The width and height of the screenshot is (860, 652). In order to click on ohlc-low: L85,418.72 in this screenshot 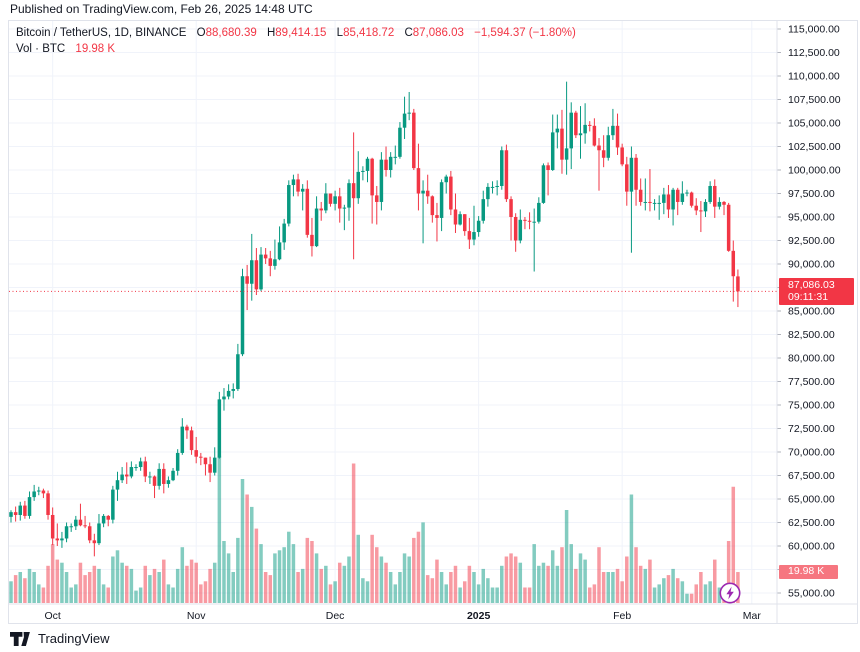, I will do `click(366, 33)`.